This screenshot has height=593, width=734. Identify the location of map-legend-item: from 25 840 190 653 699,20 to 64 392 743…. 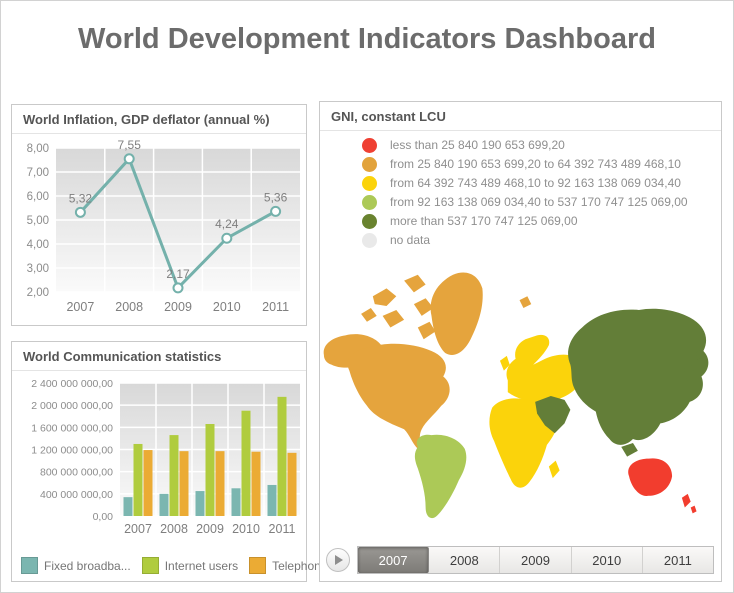
(525, 164).